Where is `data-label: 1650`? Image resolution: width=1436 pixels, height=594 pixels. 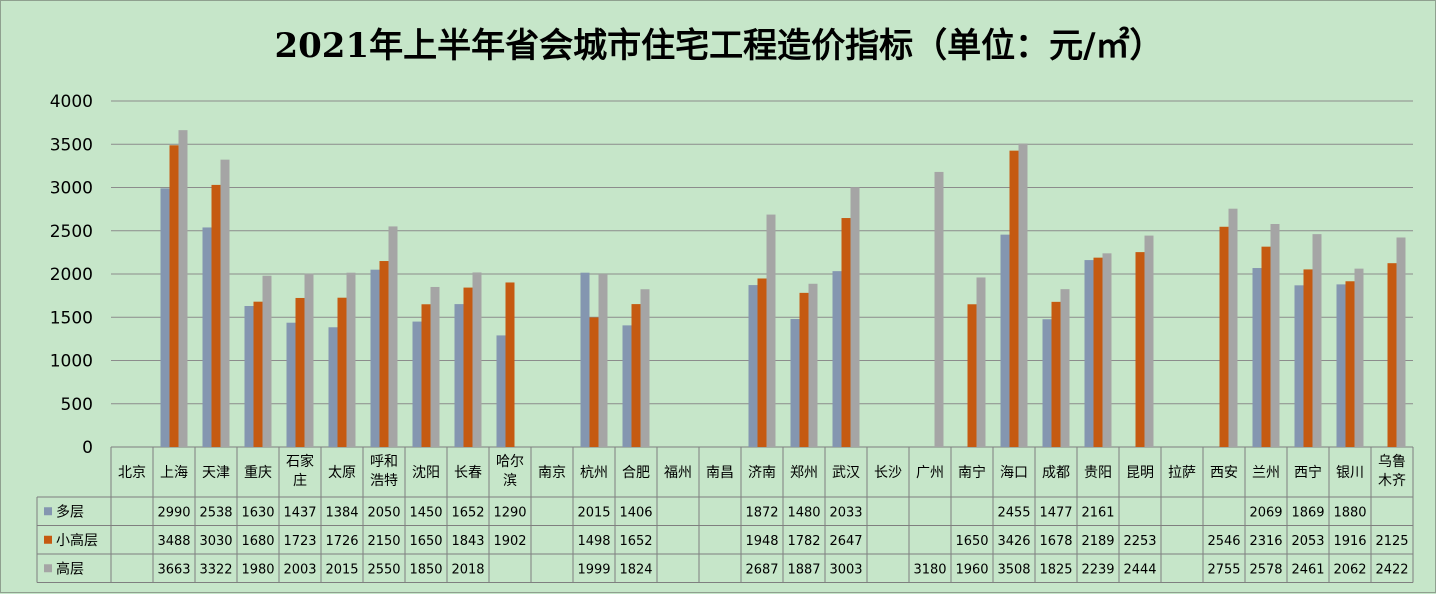
data-label: 1650 is located at coordinates (971, 541).